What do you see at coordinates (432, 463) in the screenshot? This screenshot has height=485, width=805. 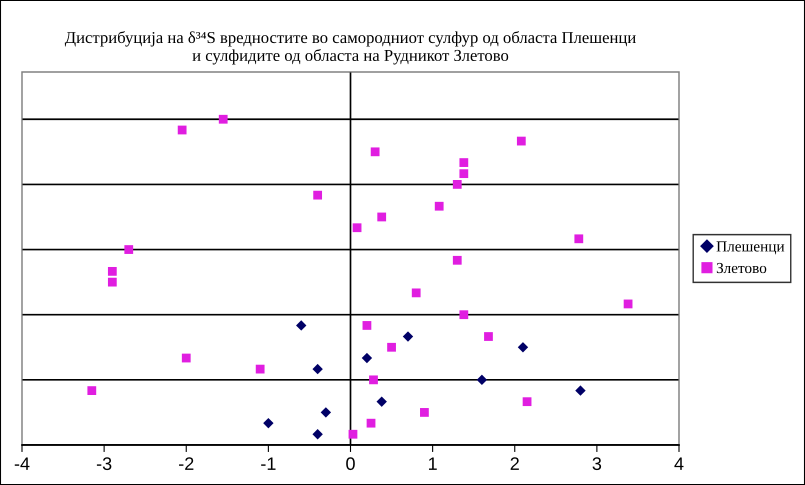 I see `x-tick-label: 1` at bounding box center [432, 463].